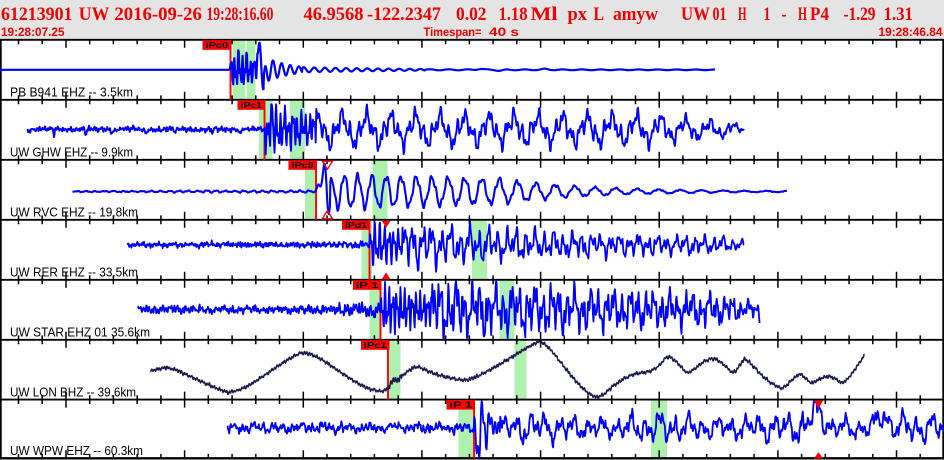 Image resolution: width=944 pixels, height=460 pixels. I want to click on svg-text: 19:28:16.60, so click(240, 14).